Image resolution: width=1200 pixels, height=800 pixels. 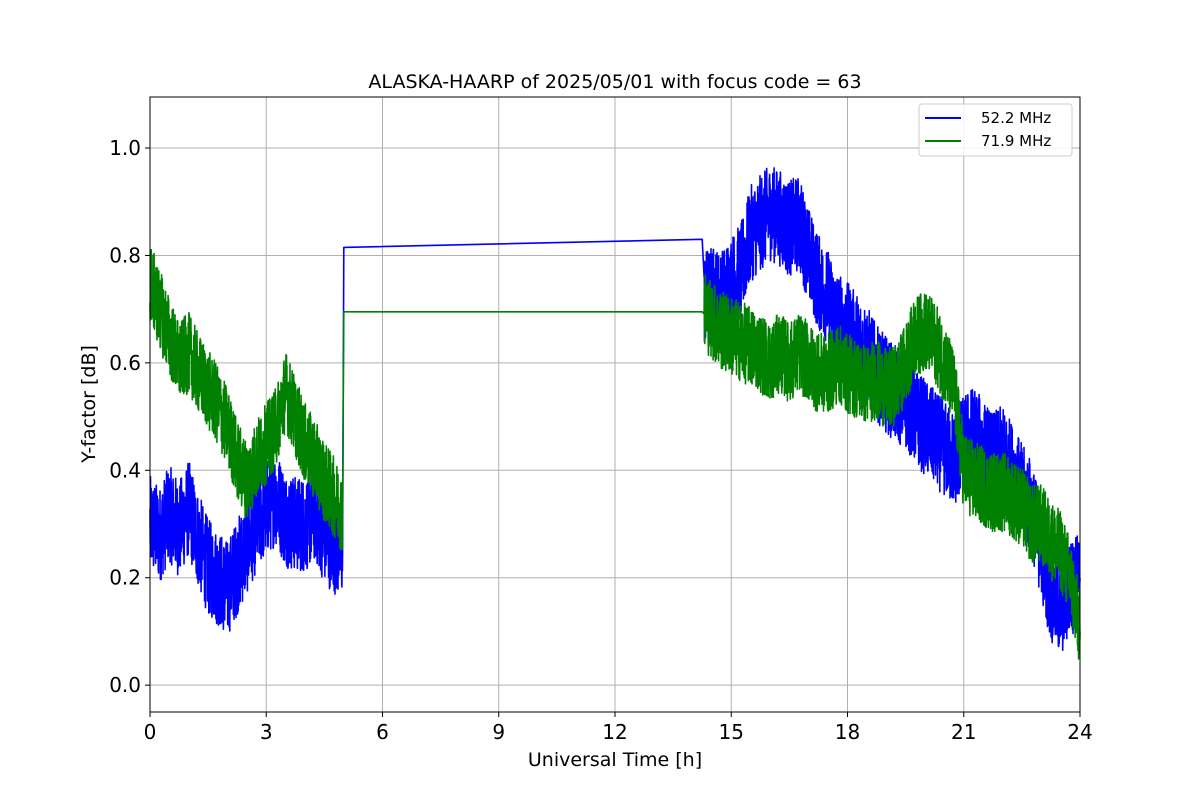 What do you see at coordinates (615, 760) in the screenshot?
I see `x-axis-label: Universal Time [h]` at bounding box center [615, 760].